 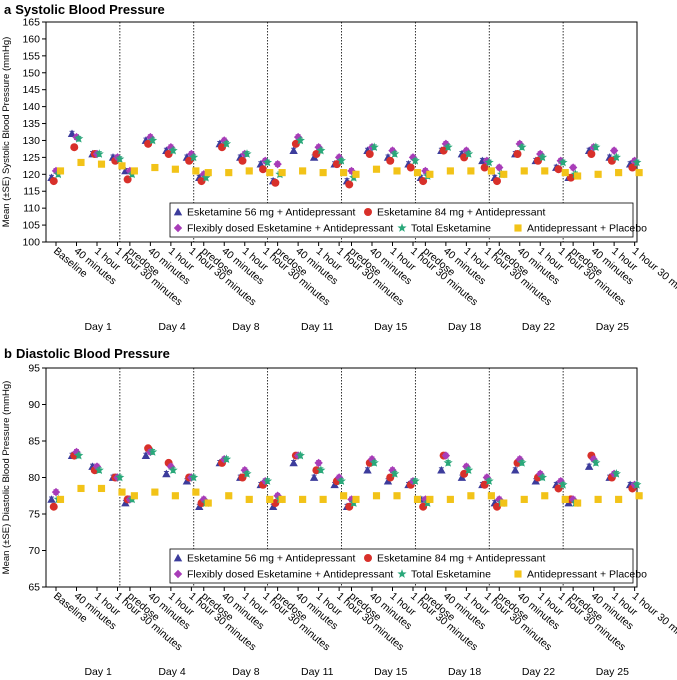 I want to click on pa-y-tick-label: 110, so click(x=31, y=209).